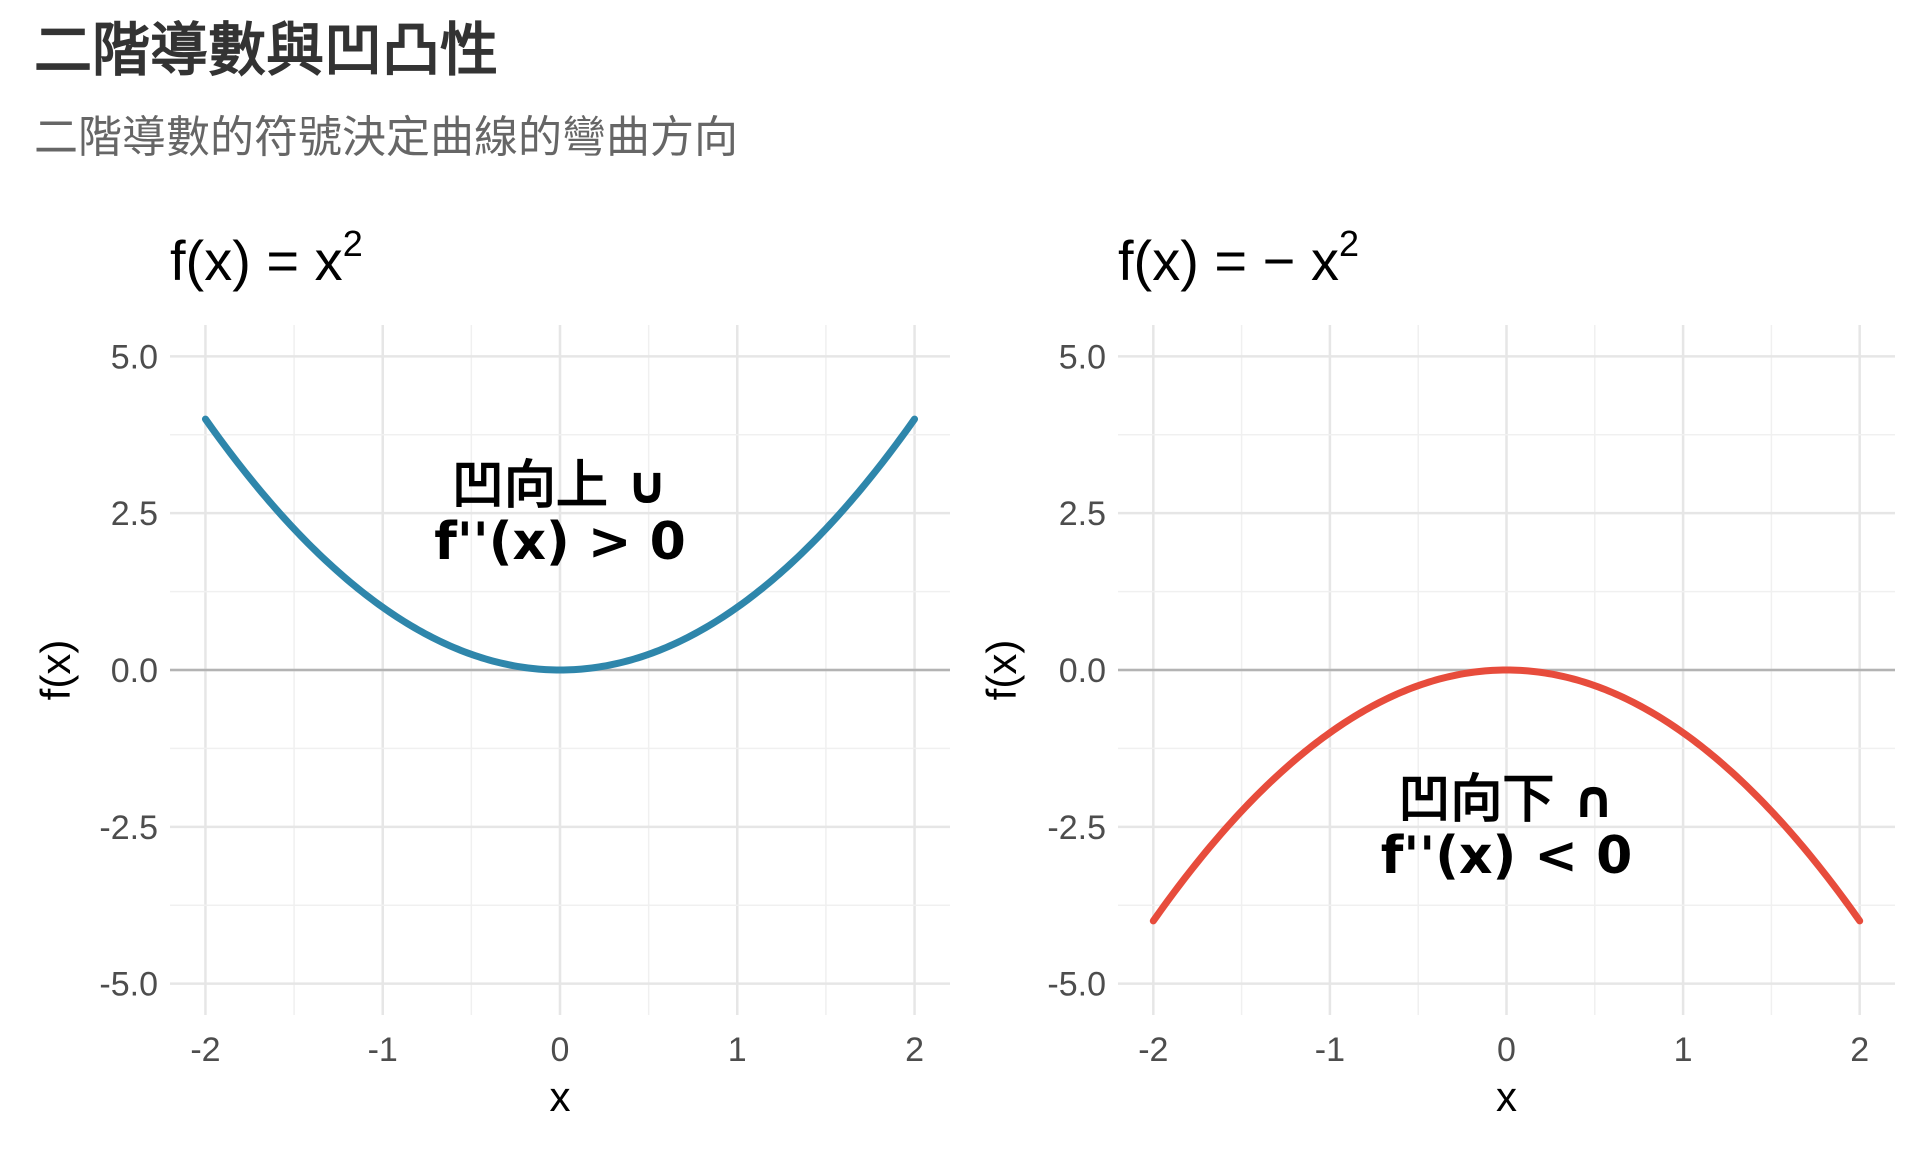 The image size is (1920, 1152). I want to click on concavity-annotation-line1: 凹向下 ∩, so click(1506, 800).